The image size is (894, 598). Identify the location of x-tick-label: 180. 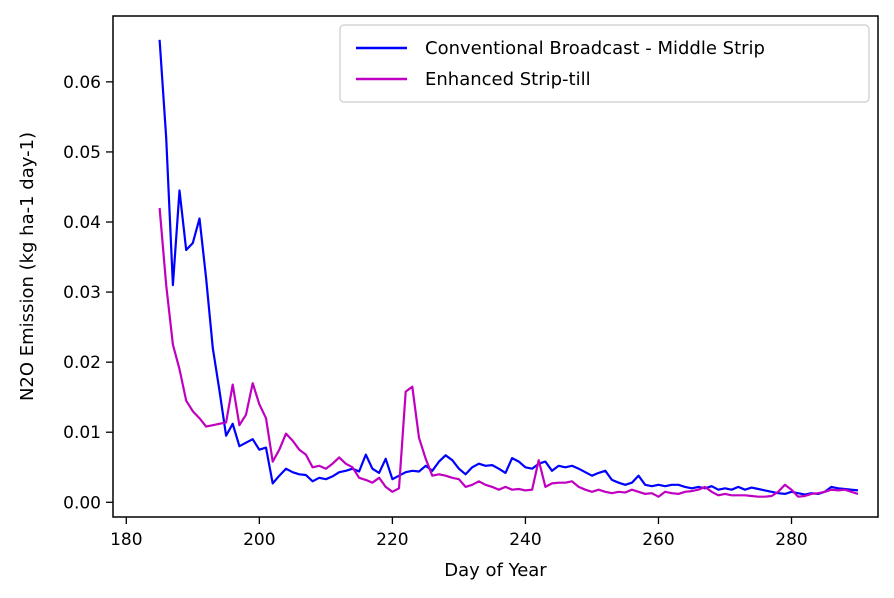
(126, 540).